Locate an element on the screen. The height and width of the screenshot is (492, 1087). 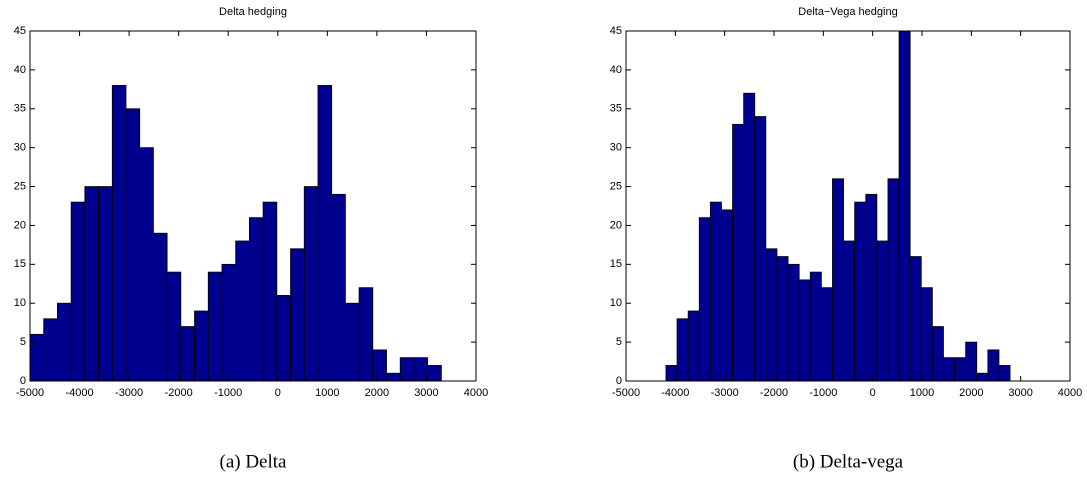
x-tick-label: 2000 is located at coordinates (377, 393).